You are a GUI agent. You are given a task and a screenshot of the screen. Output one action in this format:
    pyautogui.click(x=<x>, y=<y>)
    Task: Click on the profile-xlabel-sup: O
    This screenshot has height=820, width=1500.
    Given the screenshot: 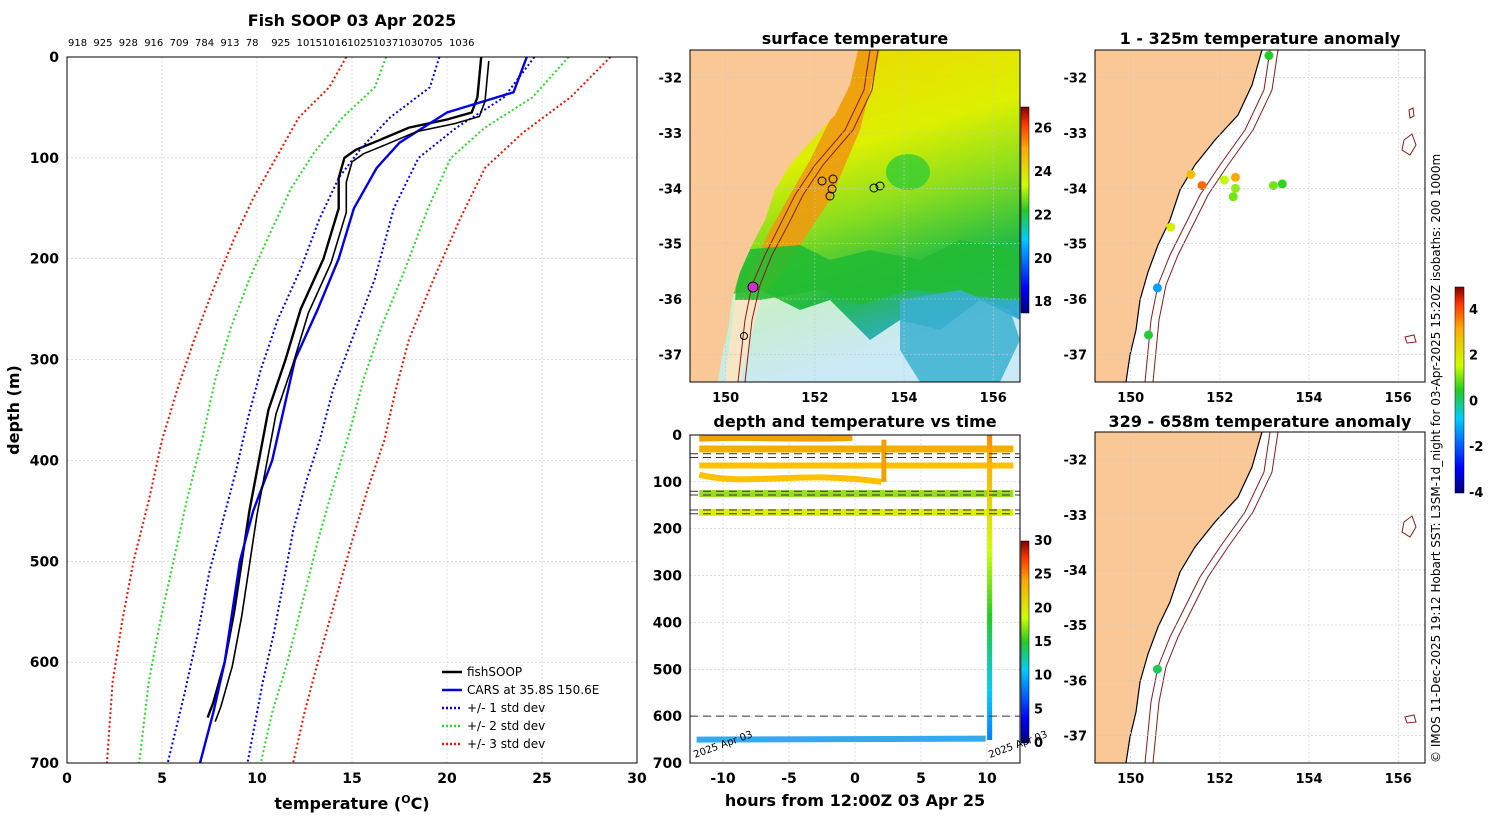 What is the action you would take?
    pyautogui.click(x=405, y=799)
    